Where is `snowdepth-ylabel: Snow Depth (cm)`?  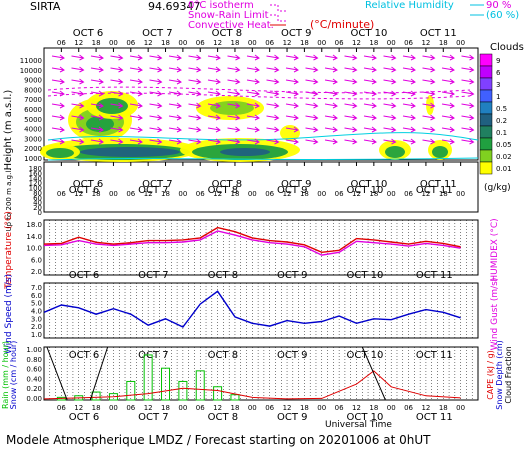
snowdepth-ylabel: Snow Depth (cm) is located at coordinates (499, 374).